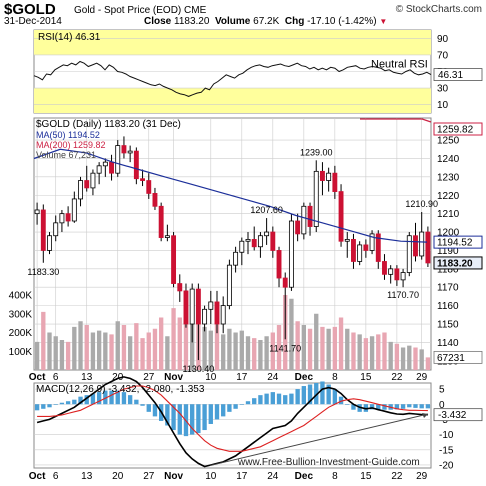  What do you see at coordinates (448, 214) in the screenshot?
I see `price-tick-label: 1210` at bounding box center [448, 214].